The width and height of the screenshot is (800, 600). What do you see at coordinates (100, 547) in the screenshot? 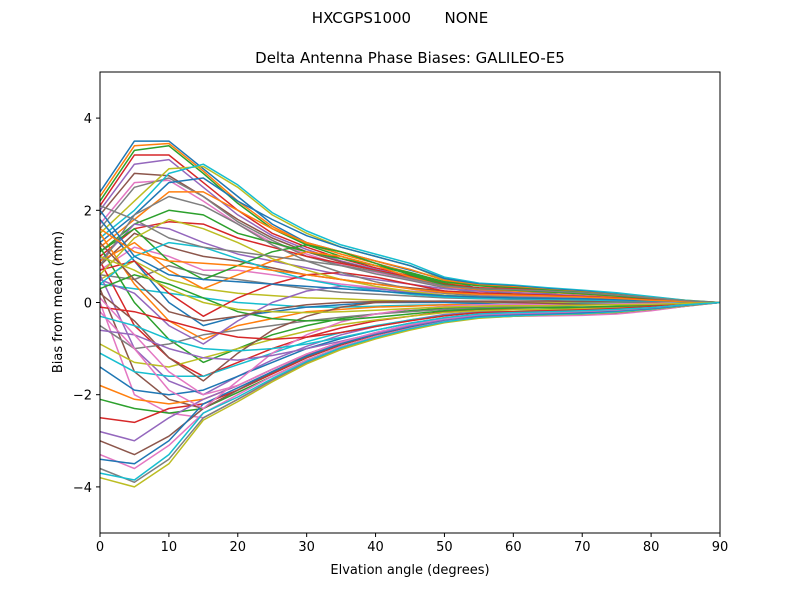
I see `x-tick-label: 0` at bounding box center [100, 547].